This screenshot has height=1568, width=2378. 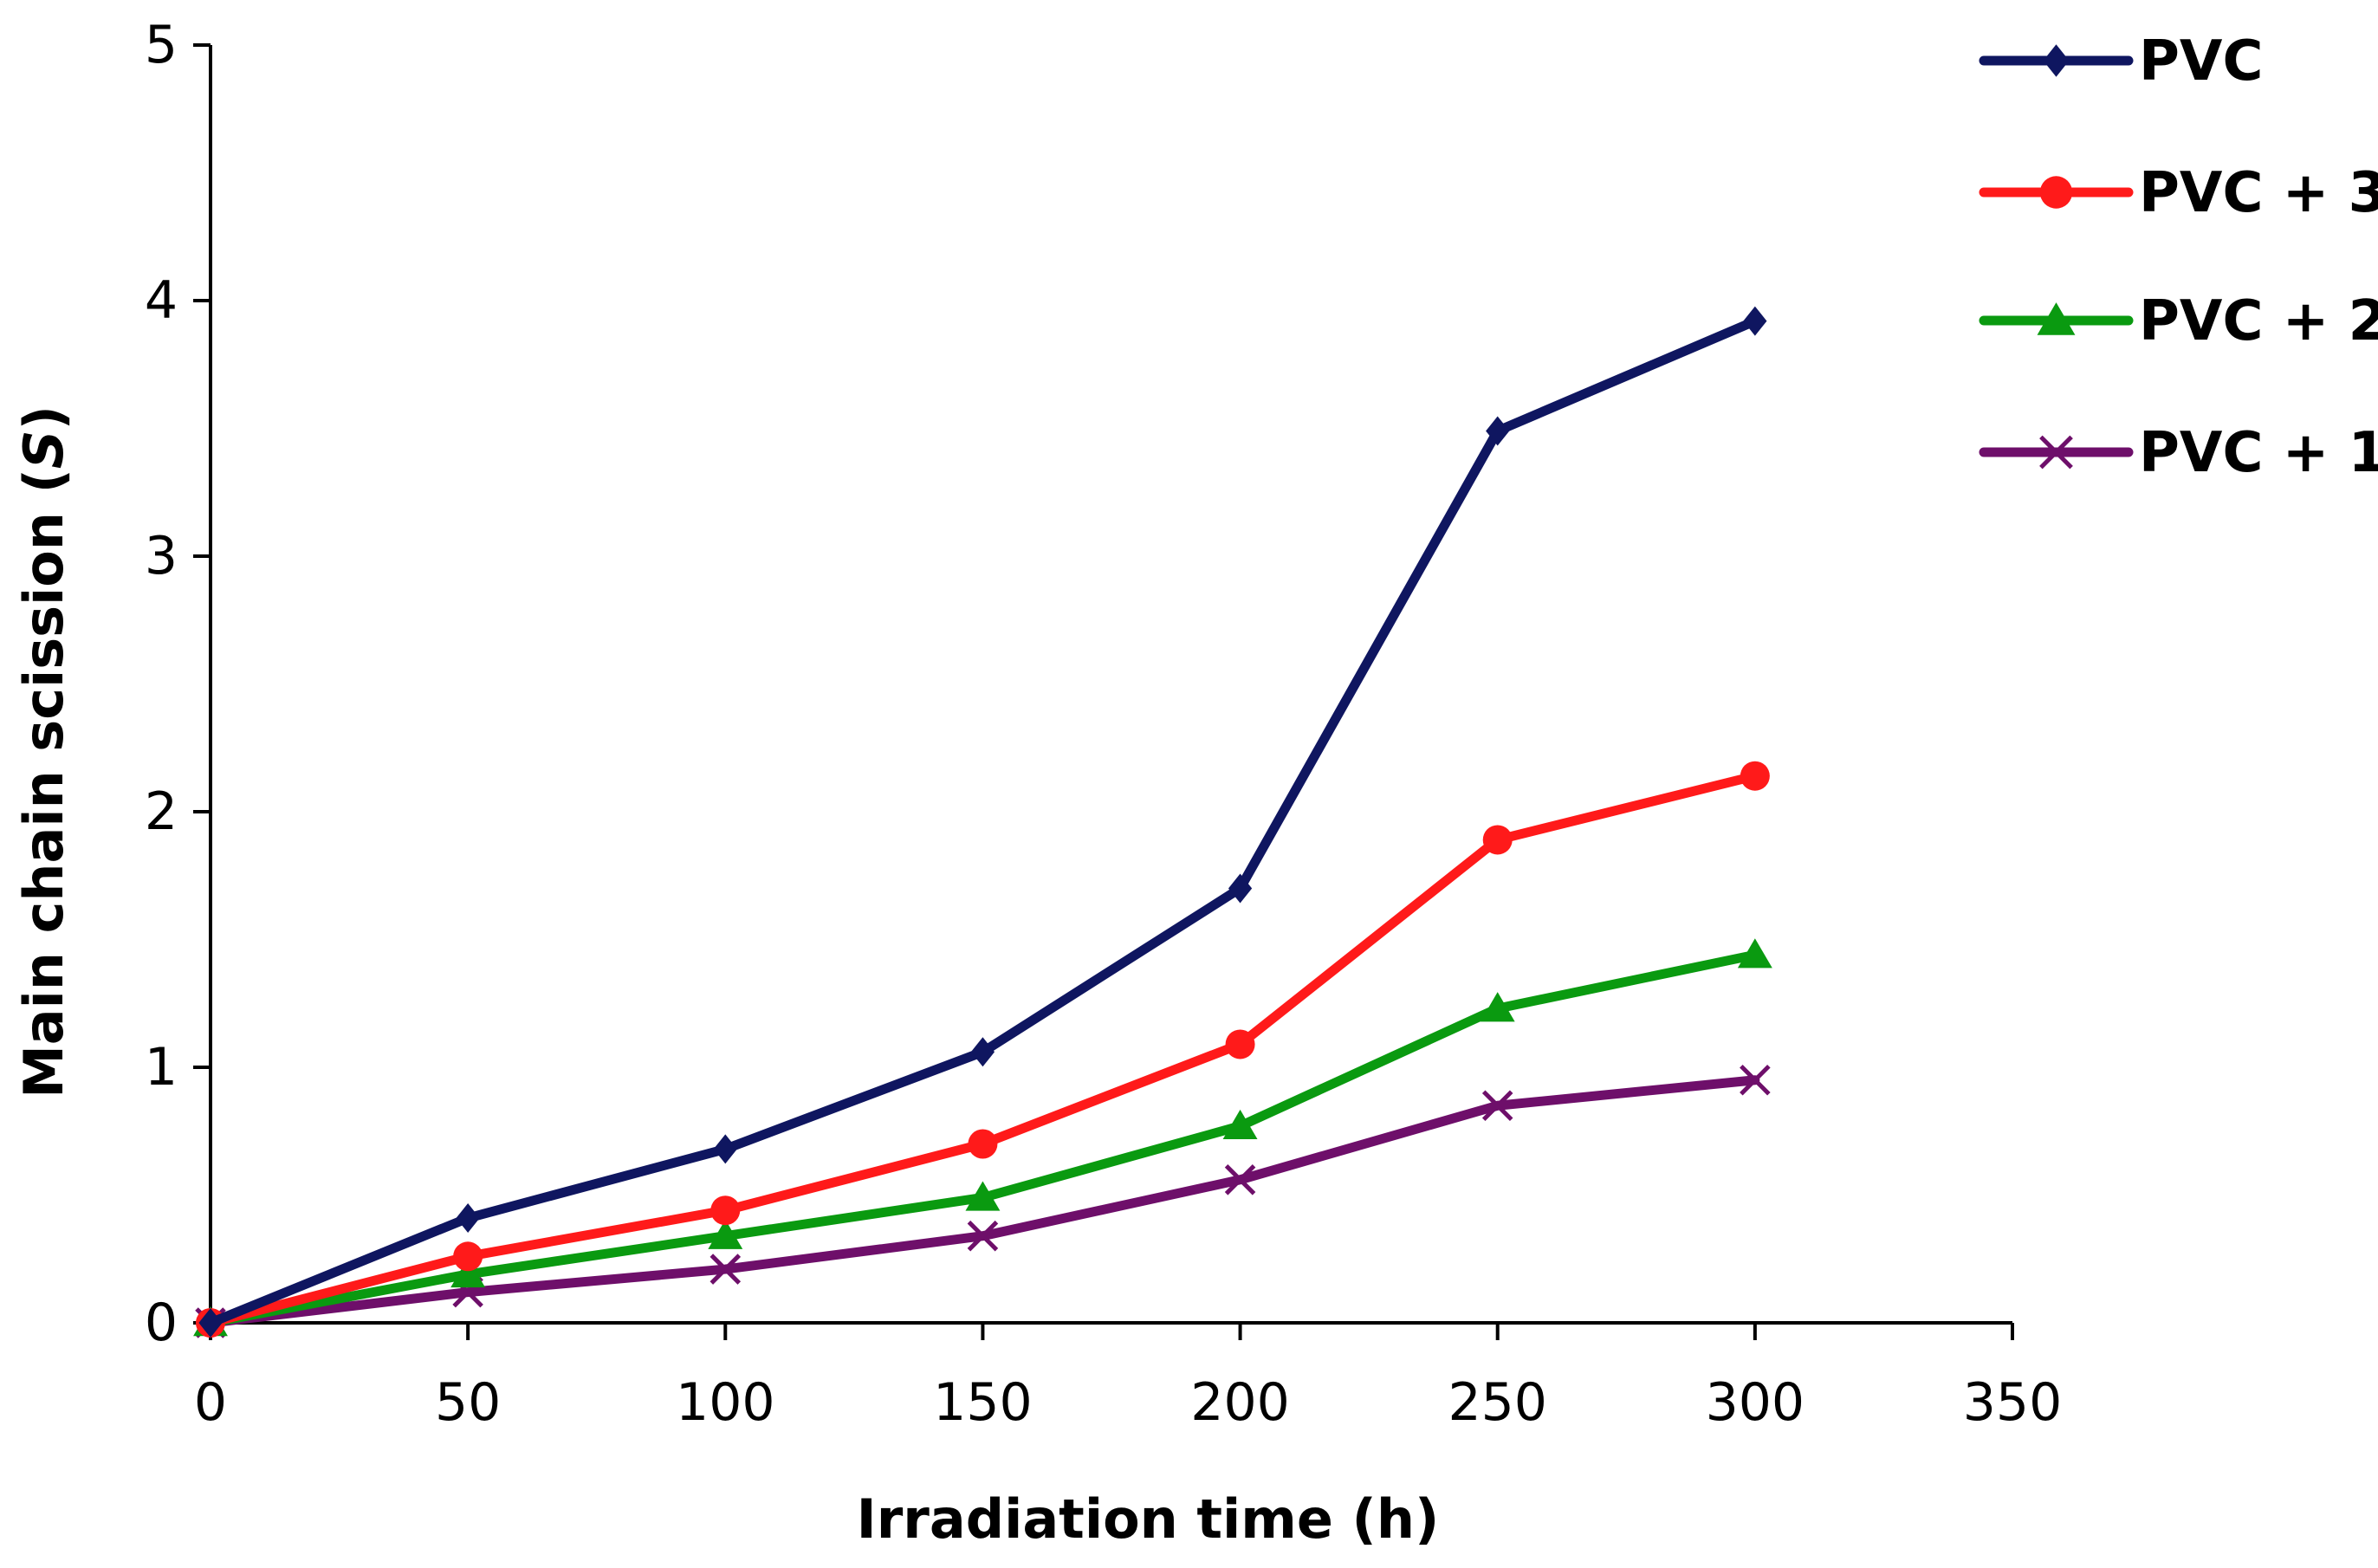 What do you see at coordinates (2201, 61) in the screenshot?
I see `legend-label: PVC` at bounding box center [2201, 61].